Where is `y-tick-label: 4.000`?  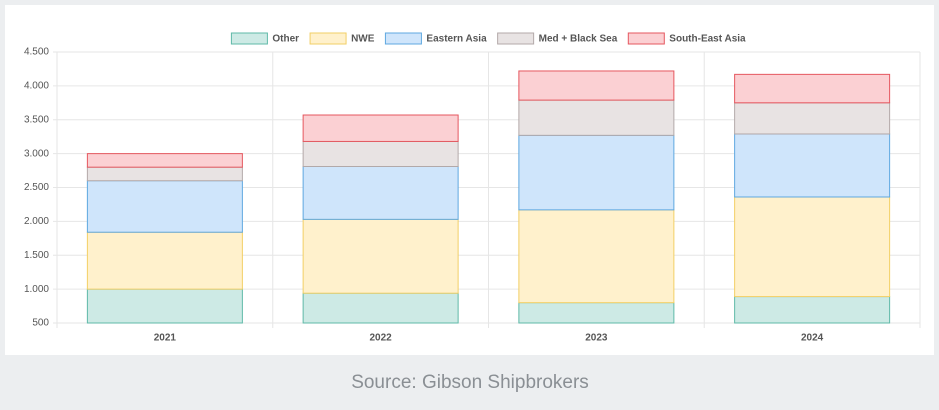 y-tick-label: 4.000 is located at coordinates (36, 86).